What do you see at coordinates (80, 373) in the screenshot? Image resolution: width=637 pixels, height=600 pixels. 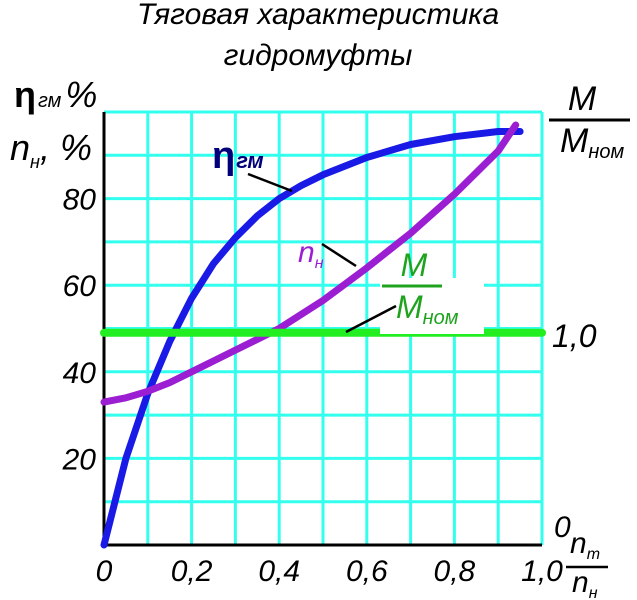 I see `y-tick-label: 40` at bounding box center [80, 373].